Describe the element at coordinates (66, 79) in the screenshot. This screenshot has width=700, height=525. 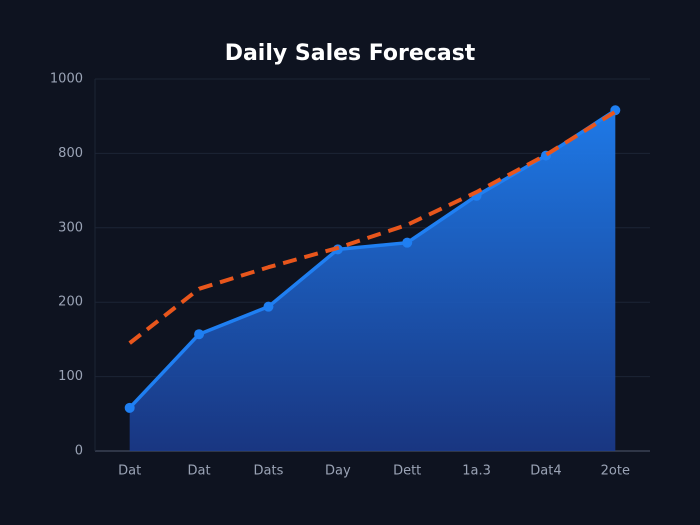
I see `y-tick-label: 1000` at that location.